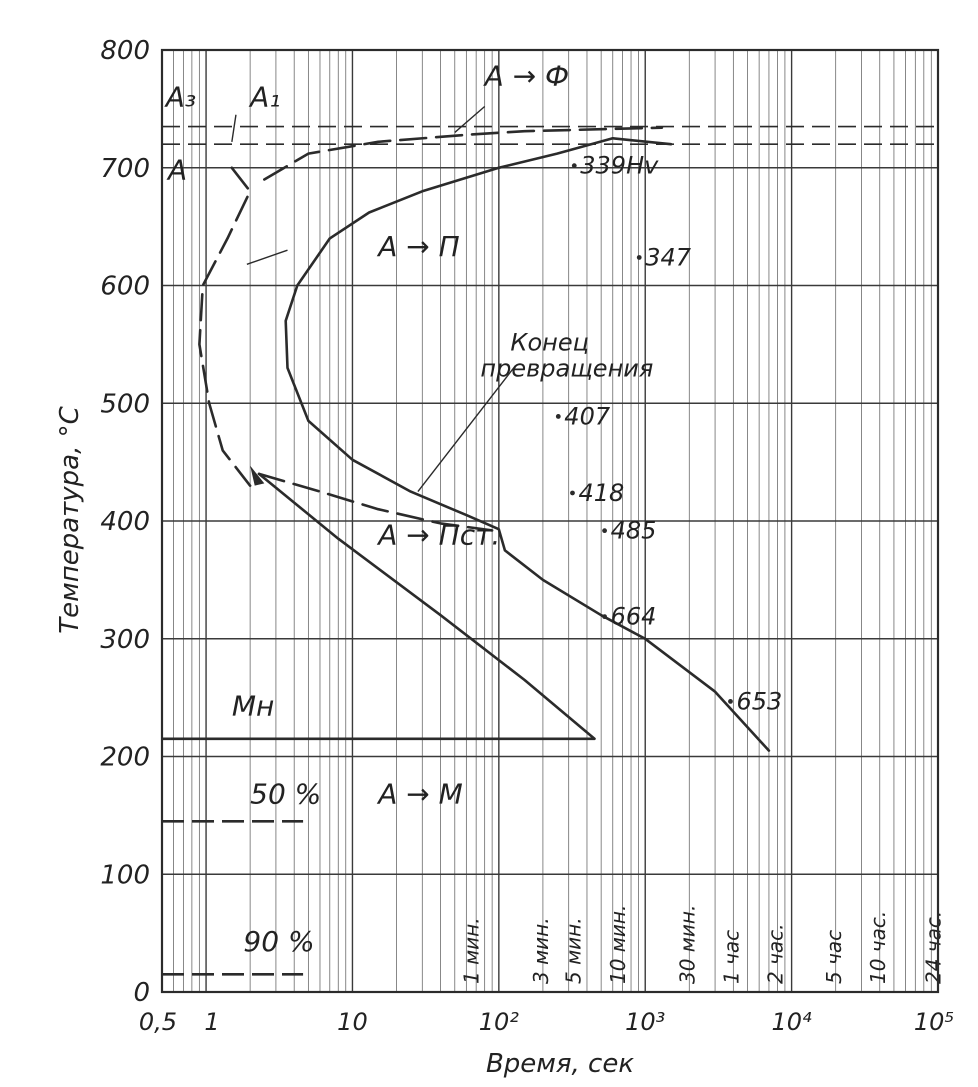 The width and height of the screenshot is (978, 1087). Describe the element at coordinates (257, 475) in the screenshot. I see `arrowhead` at that location.